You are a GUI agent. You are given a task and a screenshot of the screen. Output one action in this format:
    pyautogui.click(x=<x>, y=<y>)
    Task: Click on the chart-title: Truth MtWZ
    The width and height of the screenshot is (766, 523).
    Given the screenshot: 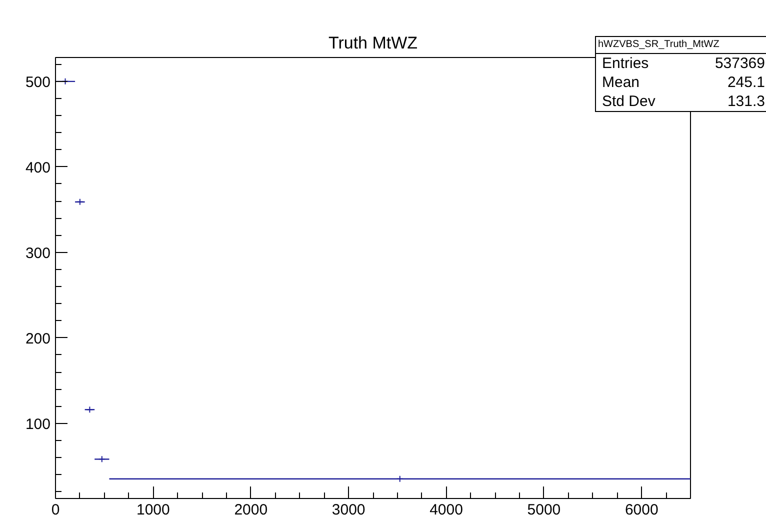 What is the action you would take?
    pyautogui.click(x=373, y=43)
    